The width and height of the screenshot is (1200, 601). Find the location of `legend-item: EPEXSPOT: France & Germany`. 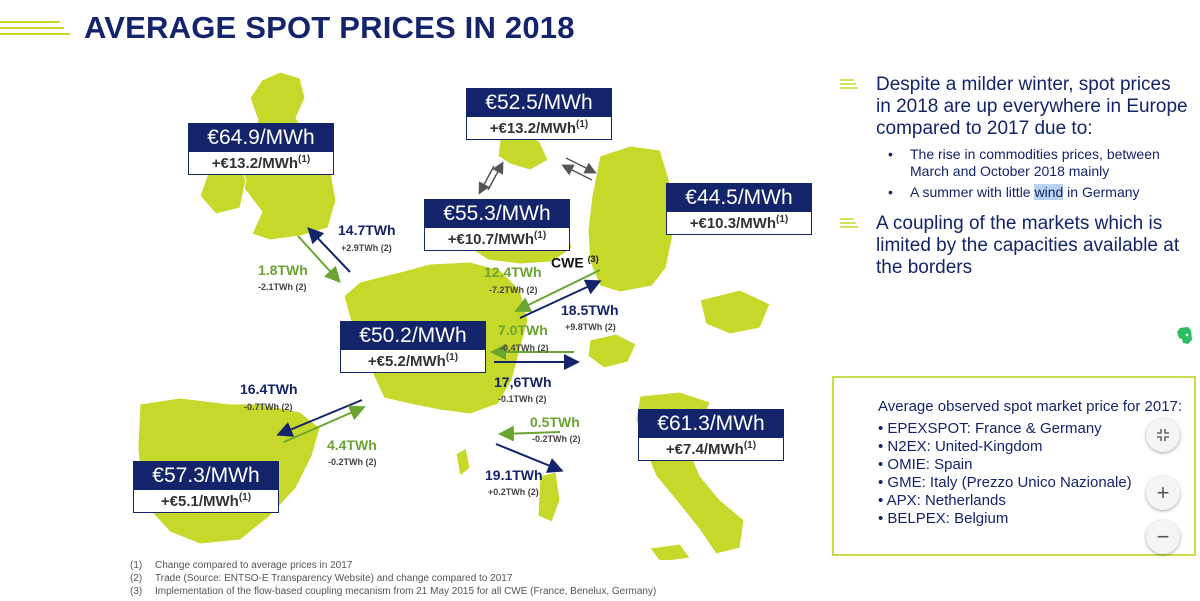

legend-item: EPEXSPOT: France & Germany is located at coordinates (1036, 429).